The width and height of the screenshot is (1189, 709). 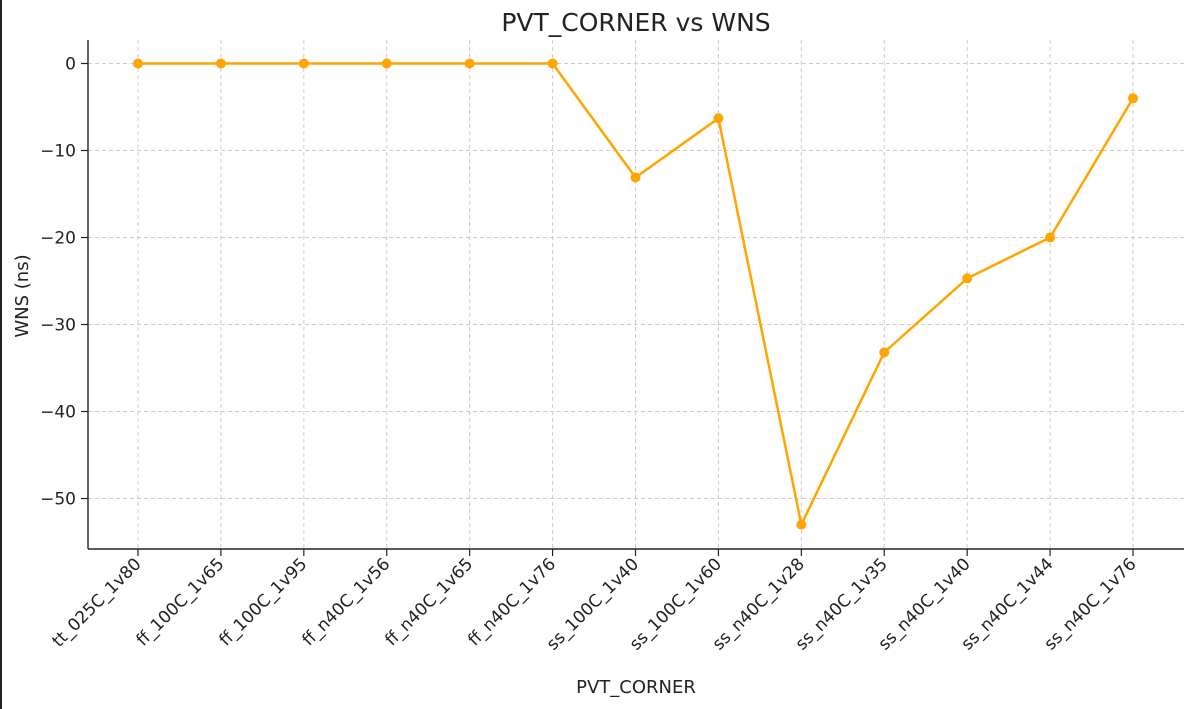 What do you see at coordinates (635, 22) in the screenshot?
I see `chart-title: PVT_CORNER vs WNS` at bounding box center [635, 22].